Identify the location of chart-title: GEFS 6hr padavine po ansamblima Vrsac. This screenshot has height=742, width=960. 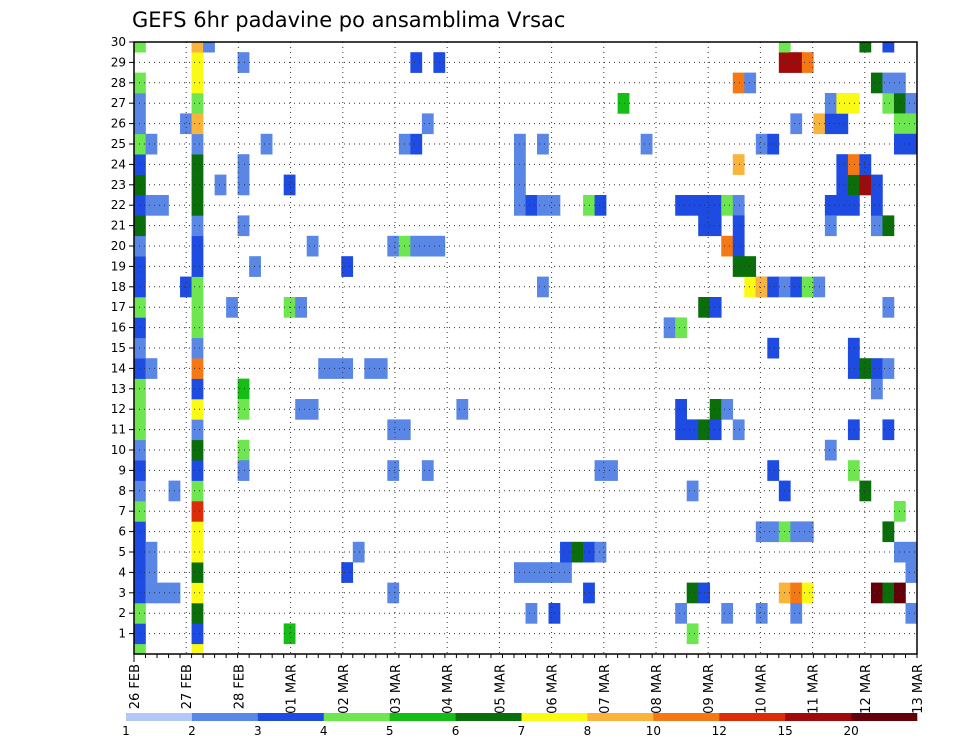
(348, 20).